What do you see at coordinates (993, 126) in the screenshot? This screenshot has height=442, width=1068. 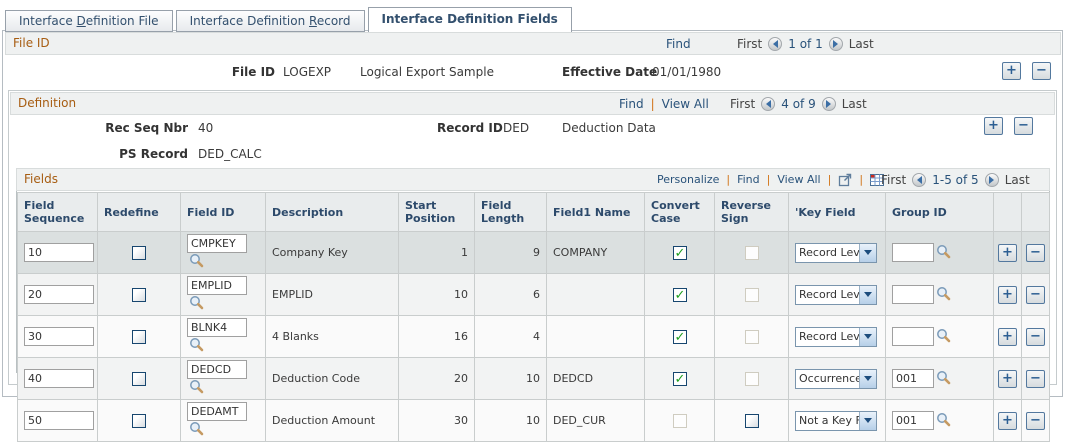 I see `definition-add-row-button: +` at bounding box center [993, 126].